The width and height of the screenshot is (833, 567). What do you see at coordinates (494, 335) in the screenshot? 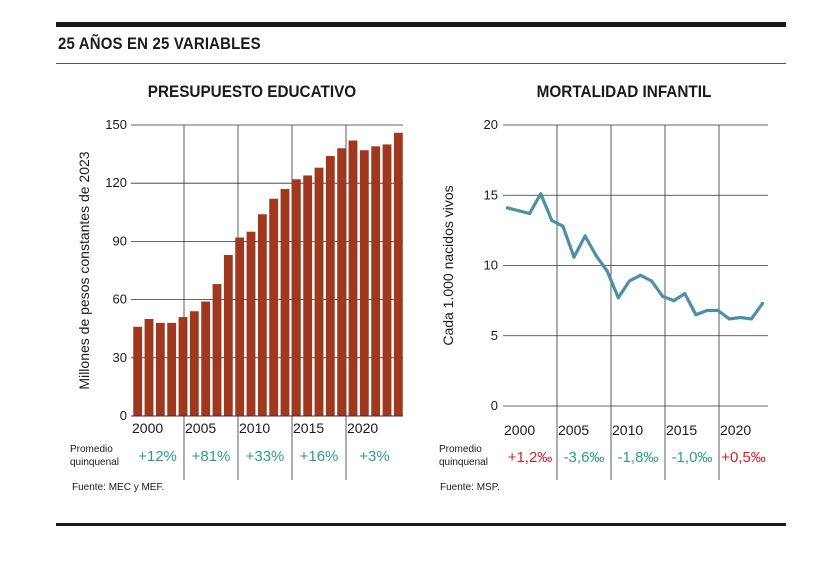
I see `y-tick-label: 5` at bounding box center [494, 335].